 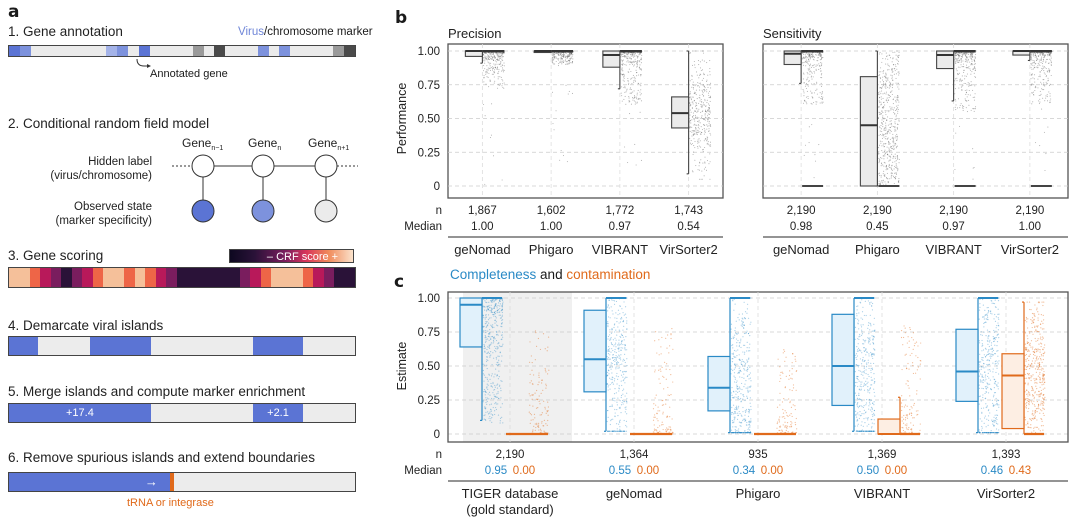 What do you see at coordinates (339, 51) in the screenshot?
I see `gene-segment` at bounding box center [339, 51].